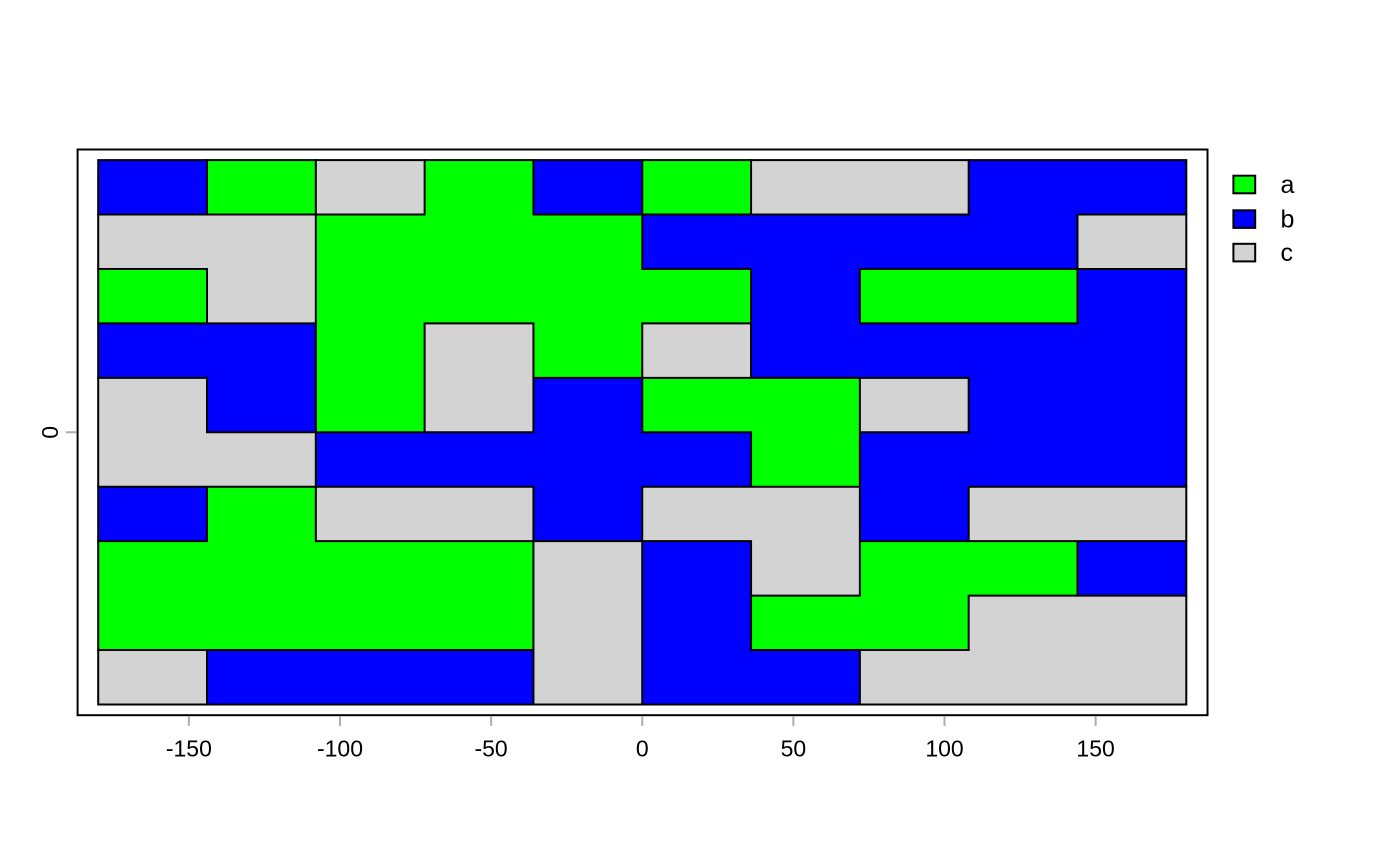 Image resolution: width=1400 pixels, height=866 pixels. Describe the element at coordinates (1288, 185) in the screenshot. I see `svg-text: a` at that location.